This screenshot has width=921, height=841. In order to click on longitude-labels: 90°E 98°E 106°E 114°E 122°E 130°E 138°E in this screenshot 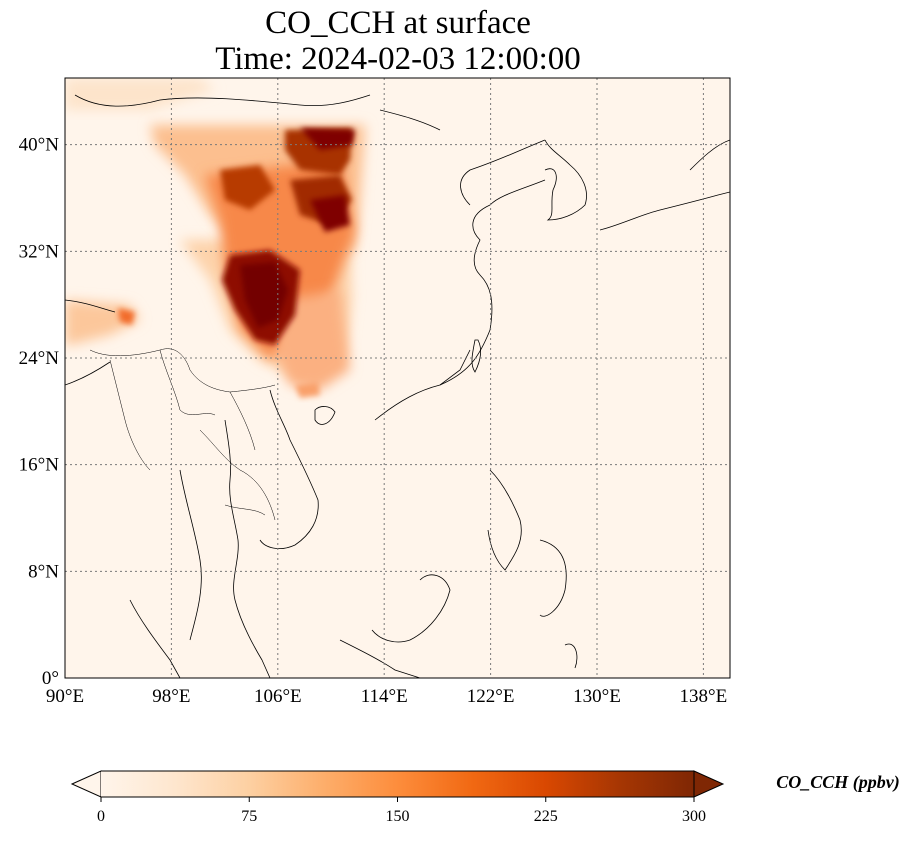, I will do `click(386, 696)`.